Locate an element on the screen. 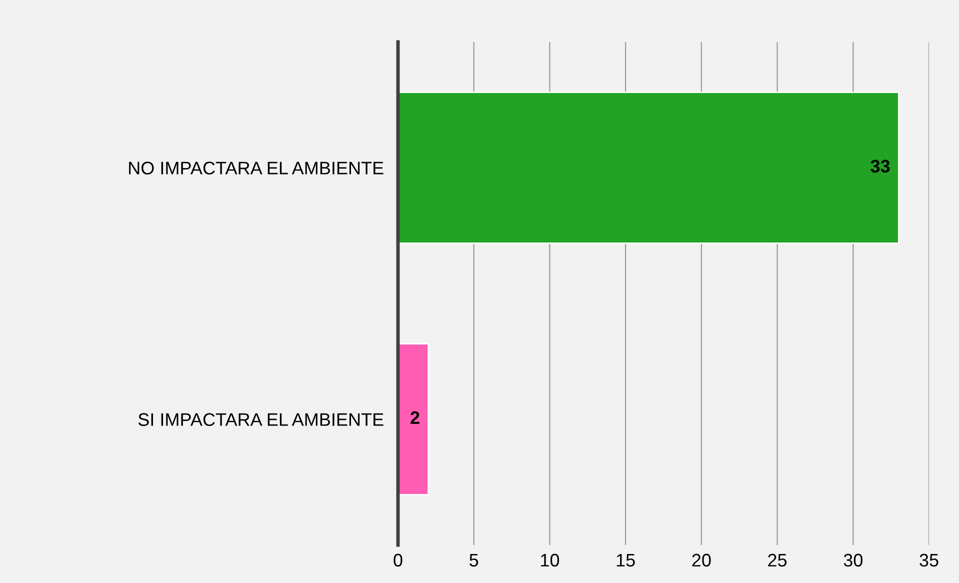 The image size is (959, 583). x-tick-label: 0 is located at coordinates (398, 560).